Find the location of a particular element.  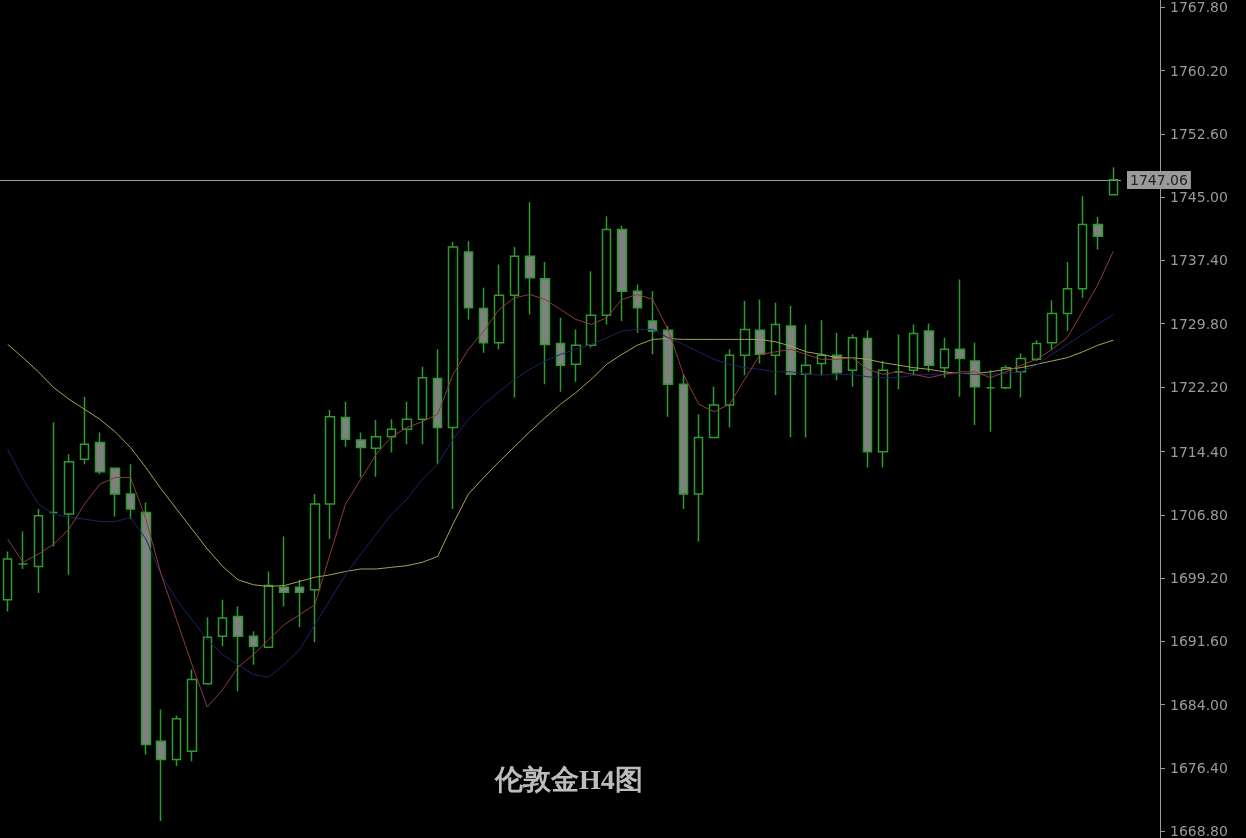

y-tick-label: 1737.40 is located at coordinates (1199, 260).